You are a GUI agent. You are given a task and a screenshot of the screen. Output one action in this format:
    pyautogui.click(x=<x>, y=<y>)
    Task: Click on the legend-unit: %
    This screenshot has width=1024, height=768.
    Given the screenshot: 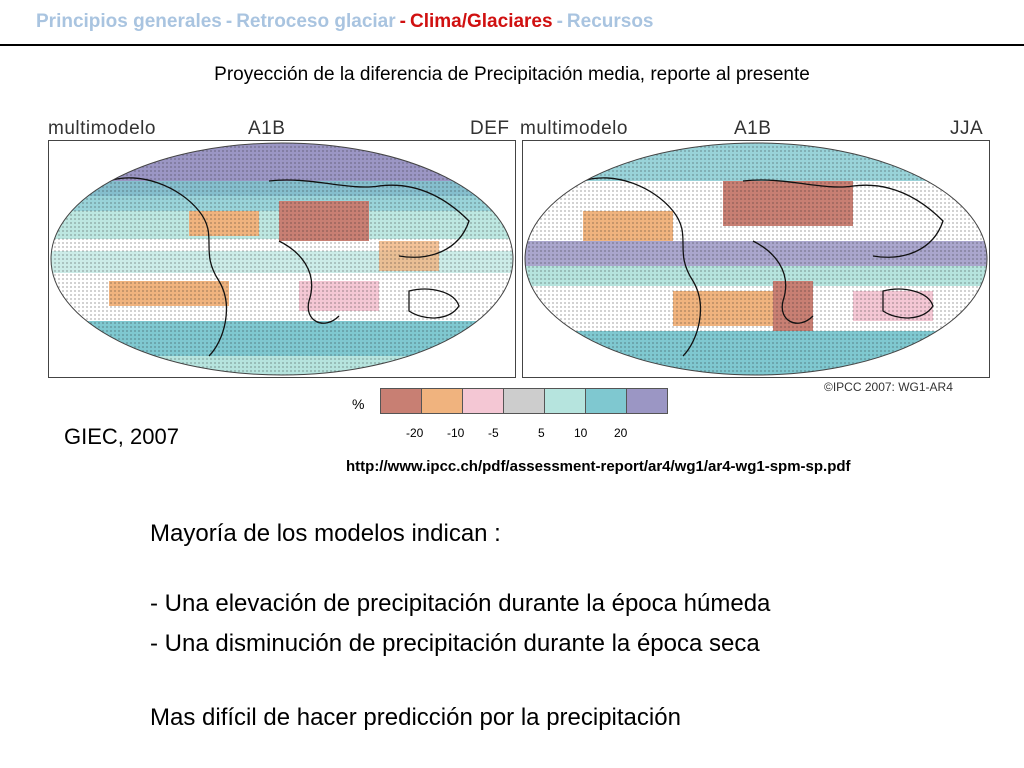 What is the action you would take?
    pyautogui.click(x=358, y=404)
    